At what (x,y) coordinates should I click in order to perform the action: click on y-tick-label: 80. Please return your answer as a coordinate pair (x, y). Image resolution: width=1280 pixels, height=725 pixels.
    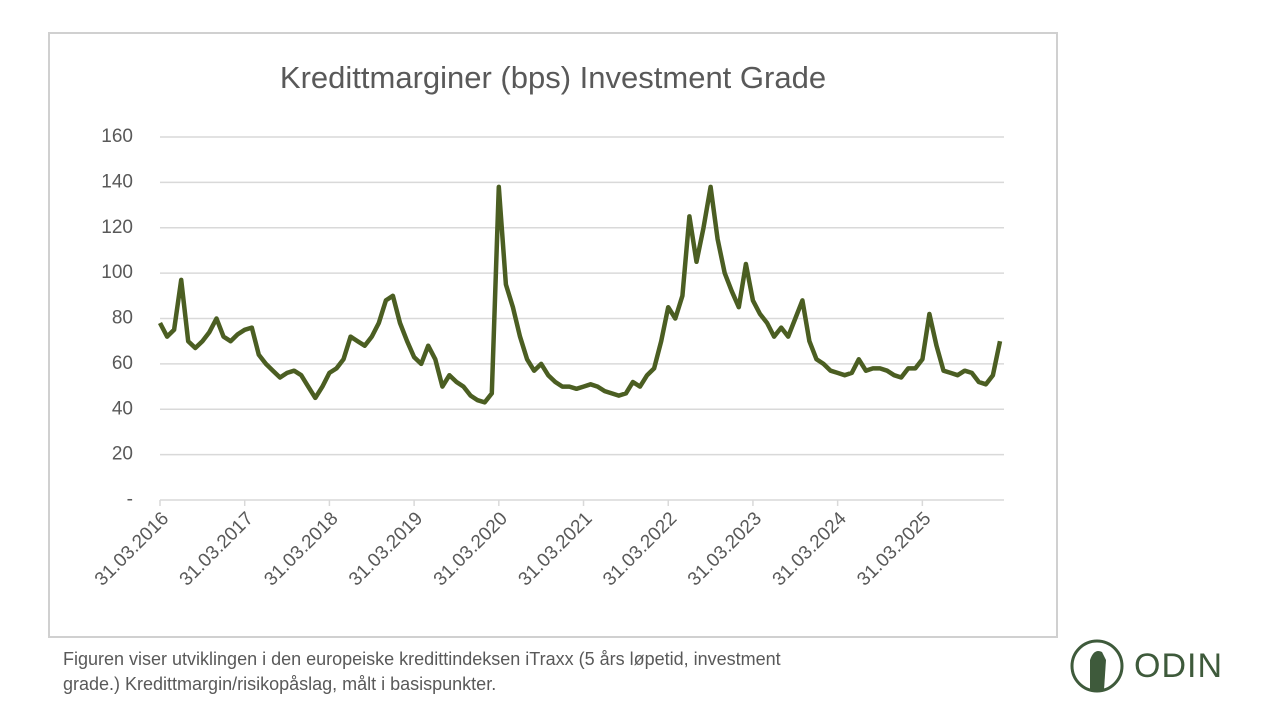
    Looking at the image, I should click on (122, 318).